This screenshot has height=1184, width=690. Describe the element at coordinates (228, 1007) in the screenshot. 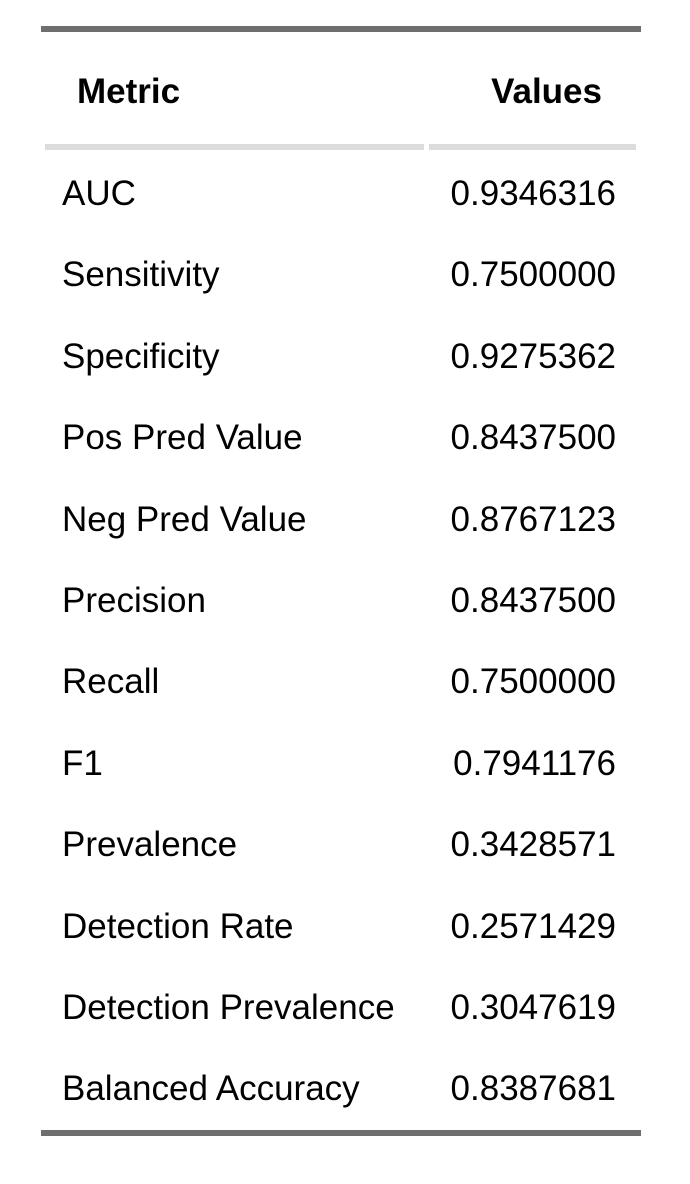

I see `metric-name: Detection Prevalence` at that location.